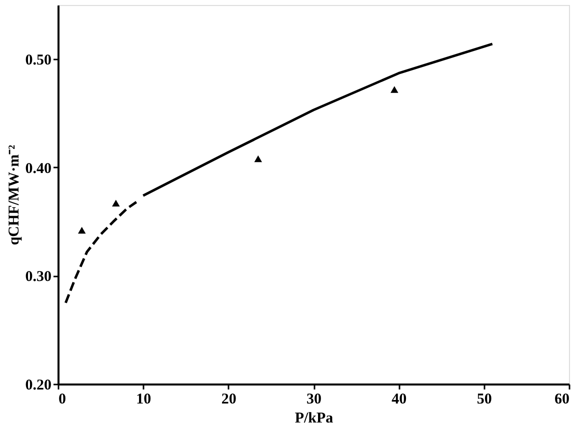 The image size is (585, 438). Describe the element at coordinates (228, 400) in the screenshot. I see `x-tick-label: 20` at that location.